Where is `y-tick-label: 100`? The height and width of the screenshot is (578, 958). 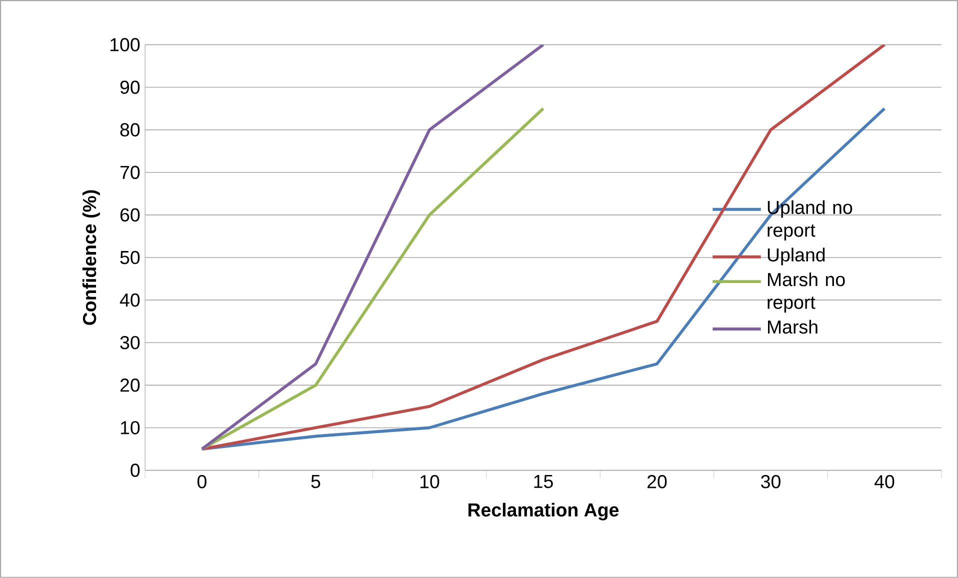
y-tick-label: 100 is located at coordinates (125, 45).